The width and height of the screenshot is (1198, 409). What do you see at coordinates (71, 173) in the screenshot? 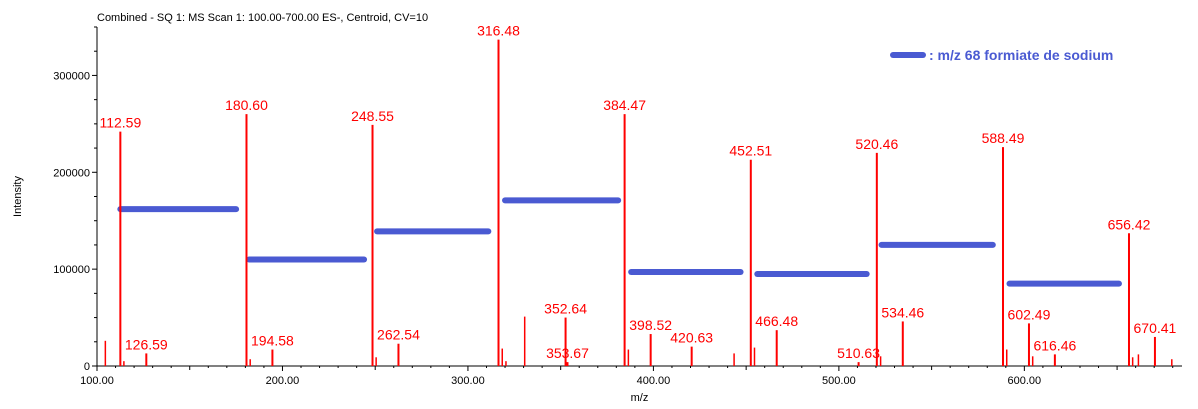
I see `y-tick-label: 200000` at bounding box center [71, 173].